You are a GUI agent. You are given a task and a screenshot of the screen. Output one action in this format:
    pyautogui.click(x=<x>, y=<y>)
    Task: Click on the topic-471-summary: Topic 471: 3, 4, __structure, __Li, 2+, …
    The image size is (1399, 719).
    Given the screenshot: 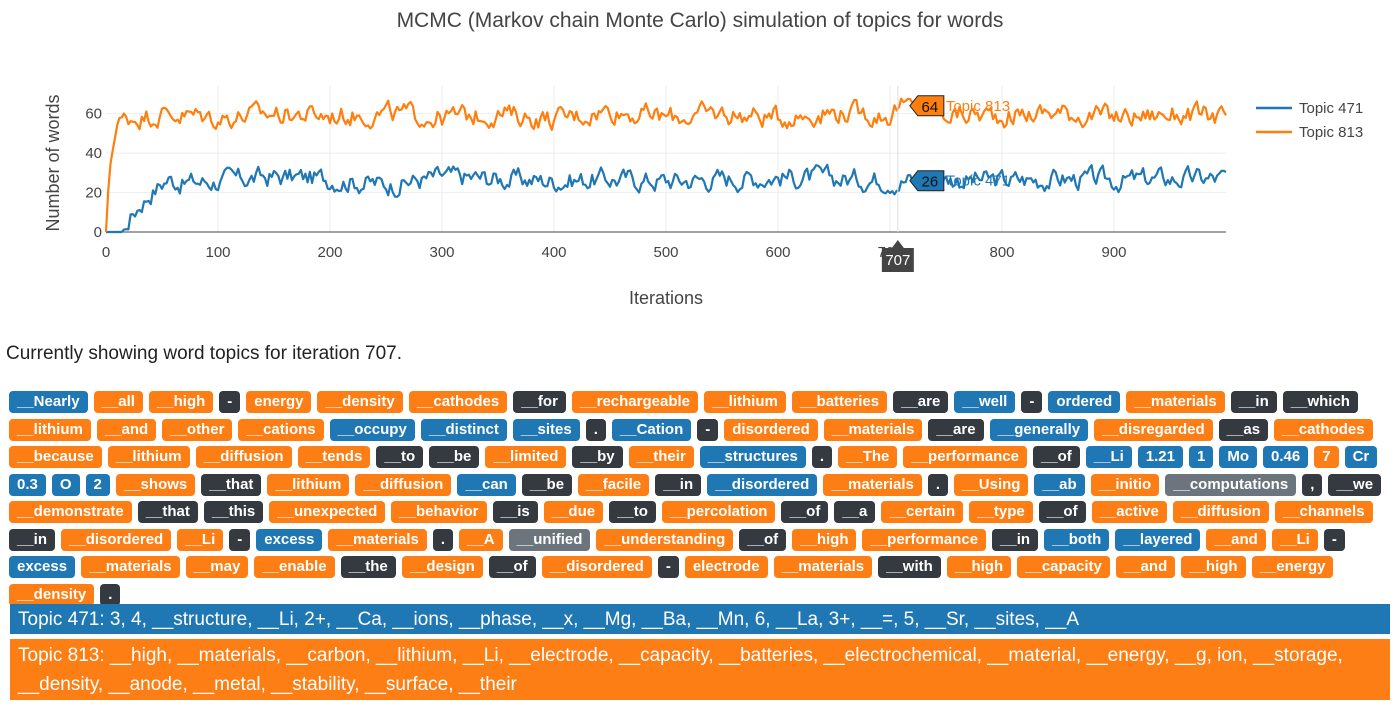 What is the action you would take?
    pyautogui.click(x=700, y=619)
    